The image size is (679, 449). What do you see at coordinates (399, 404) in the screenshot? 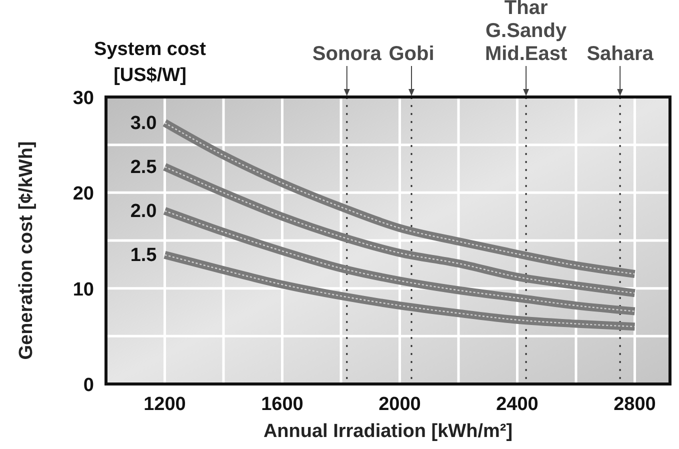
I see `x-tick-label: 2000` at bounding box center [399, 404].